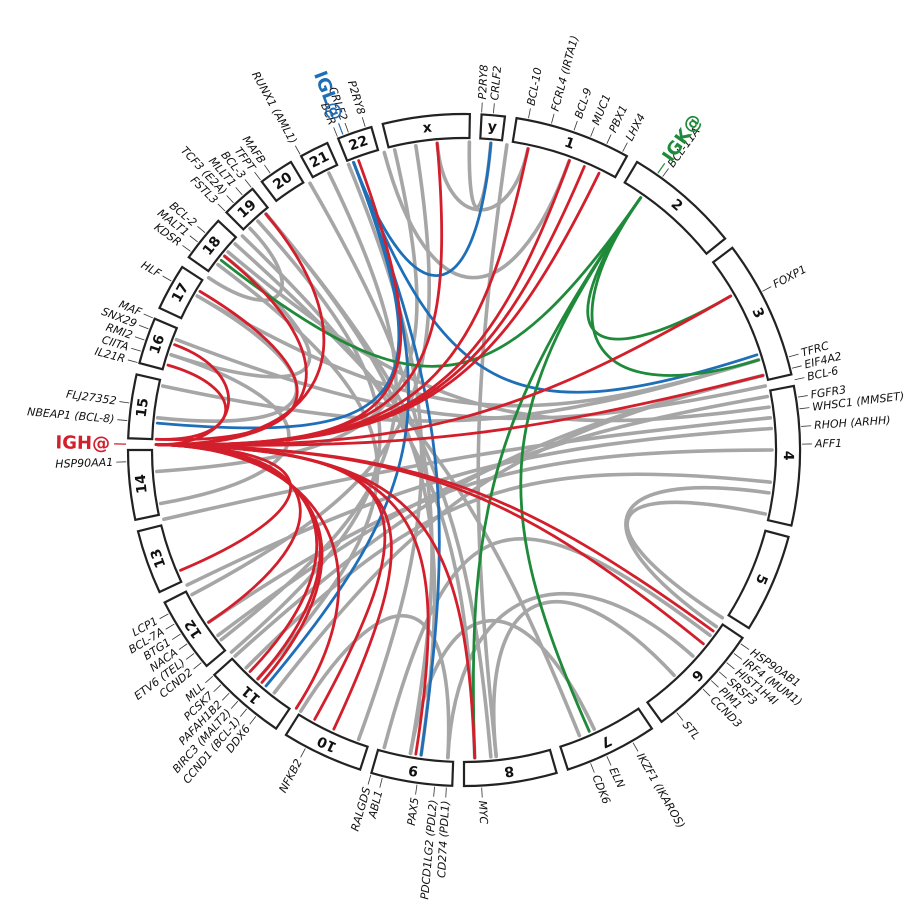 The width and height of the screenshot is (924, 904). What do you see at coordinates (359, 143) in the screenshot?
I see `chromosome-label-22: 22` at bounding box center [359, 143].